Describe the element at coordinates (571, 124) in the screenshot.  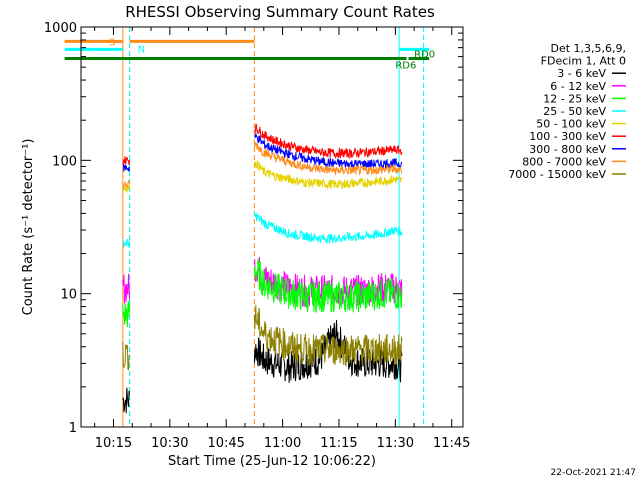
I see `legend-entry-label: 50 - 100 keV` at that location.